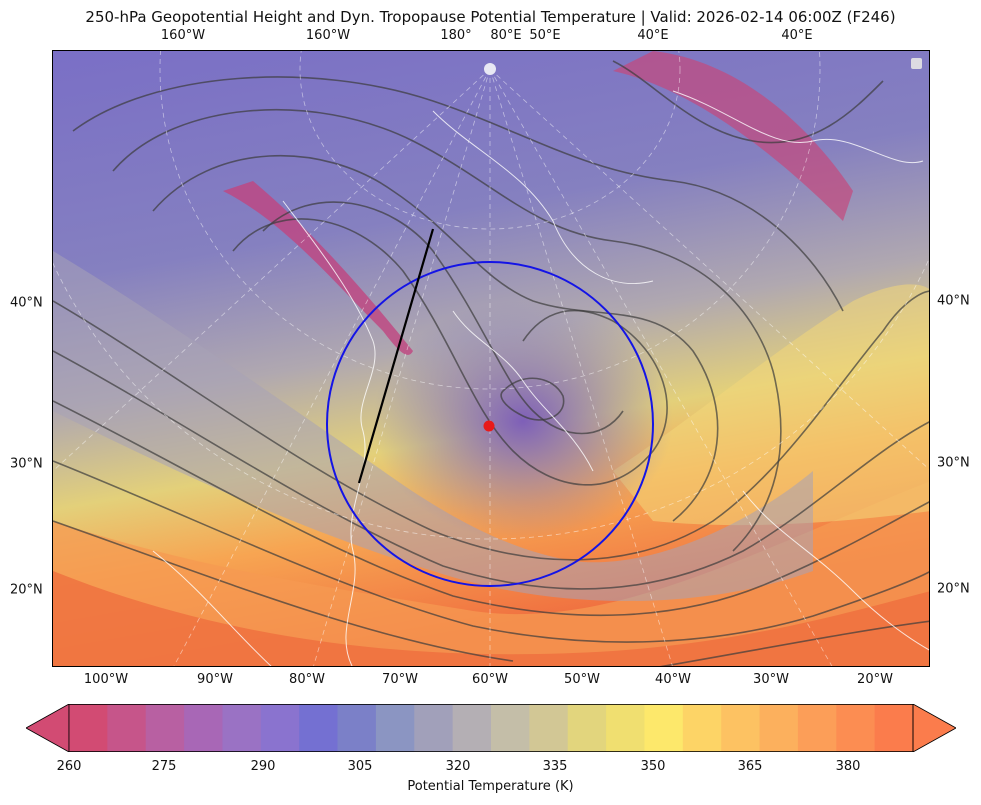 This screenshot has height=805, width=981. What do you see at coordinates (164, 766) in the screenshot?
I see `colorbar-tick: 275` at bounding box center [164, 766].